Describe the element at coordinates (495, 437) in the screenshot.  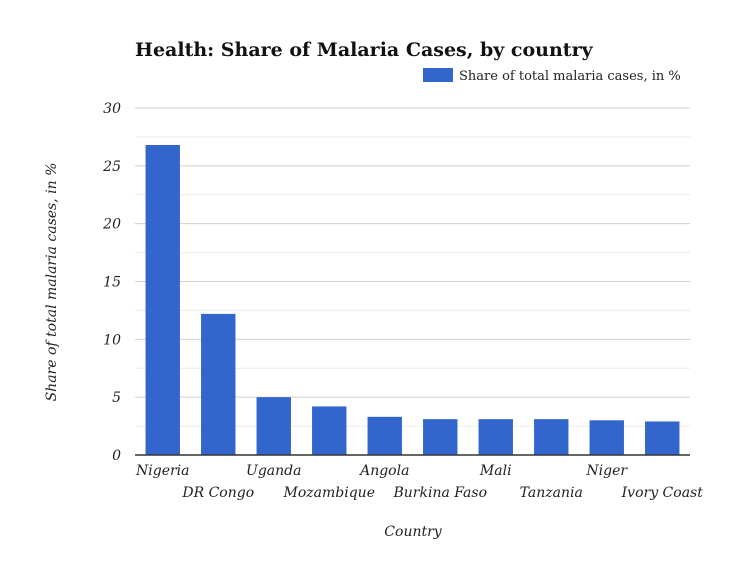
I see `bar-mali` at that location.